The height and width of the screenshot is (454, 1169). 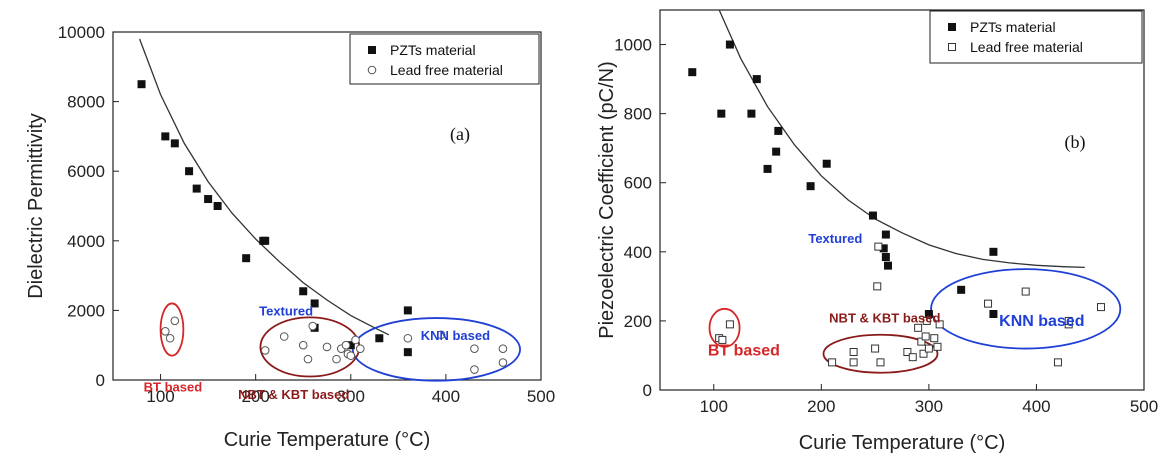 I want to click on group-annotation: KNN based, so click(x=455, y=335).